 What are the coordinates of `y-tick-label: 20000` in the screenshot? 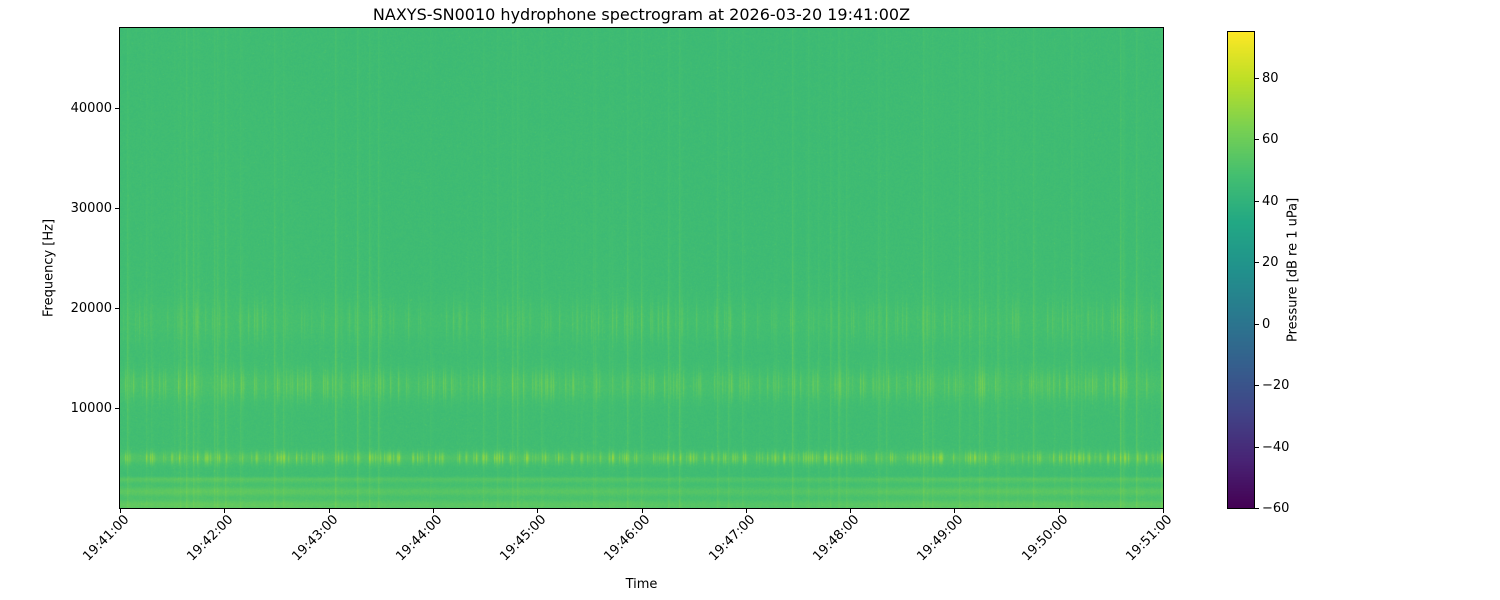 It's located at (91, 308).